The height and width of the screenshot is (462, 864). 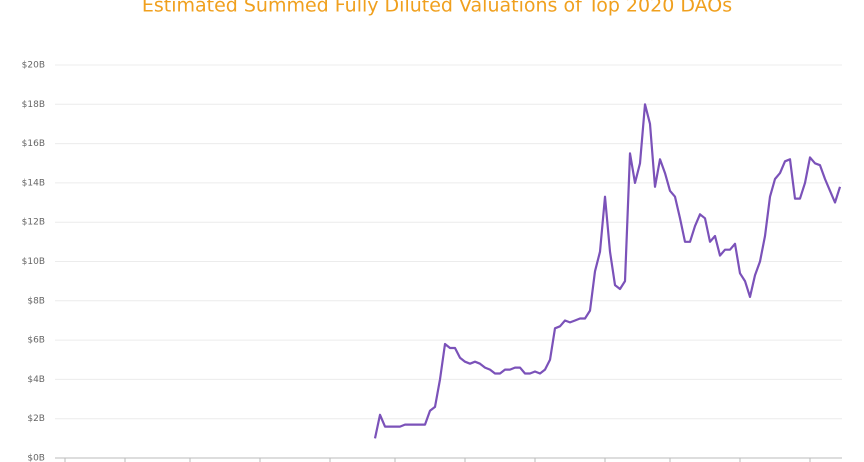 I want to click on y-tick-label: $20B, so click(x=33, y=66).